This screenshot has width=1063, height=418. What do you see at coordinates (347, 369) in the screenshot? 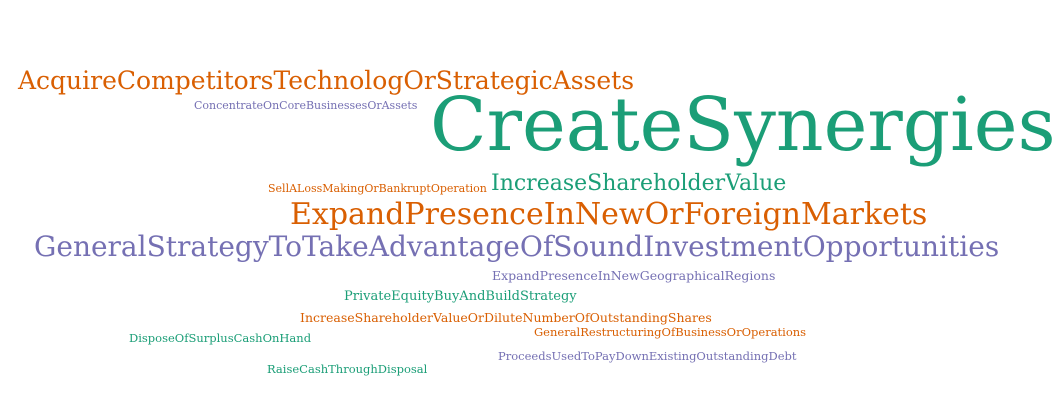
I see `word-raise-cash-through-disposal: RaiseCashThroughDisposal` at bounding box center [347, 369].